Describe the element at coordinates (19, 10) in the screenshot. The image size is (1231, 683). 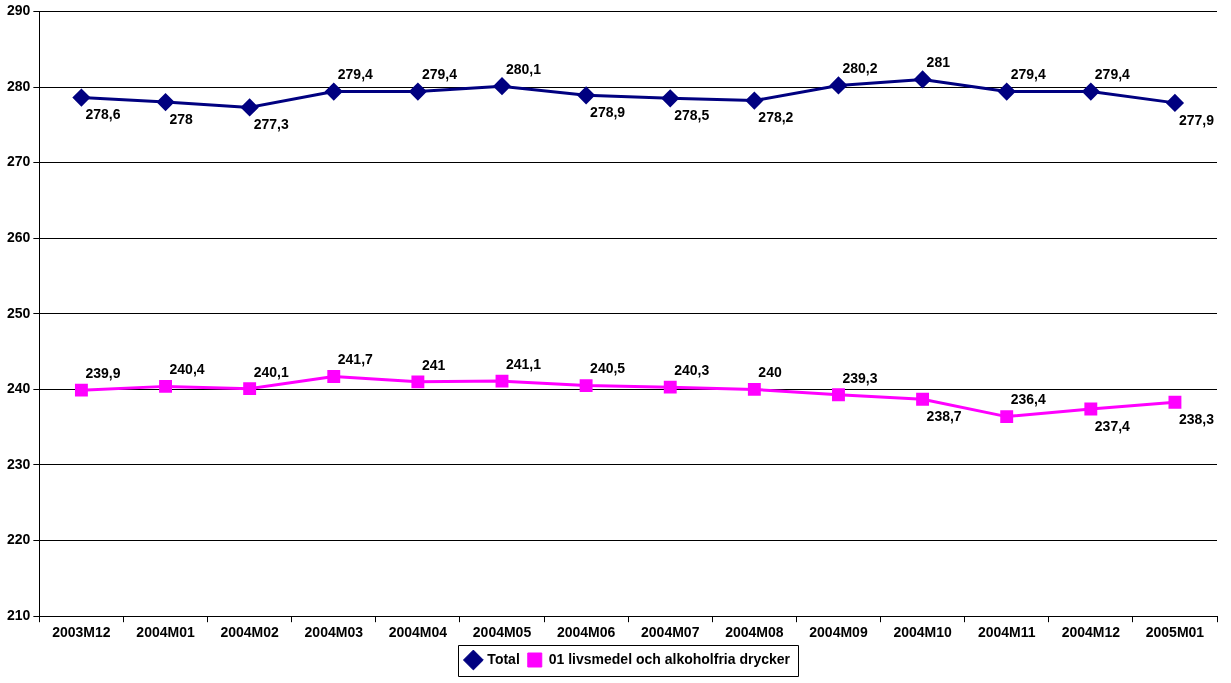
I see `y-tick-label: 290` at that location.